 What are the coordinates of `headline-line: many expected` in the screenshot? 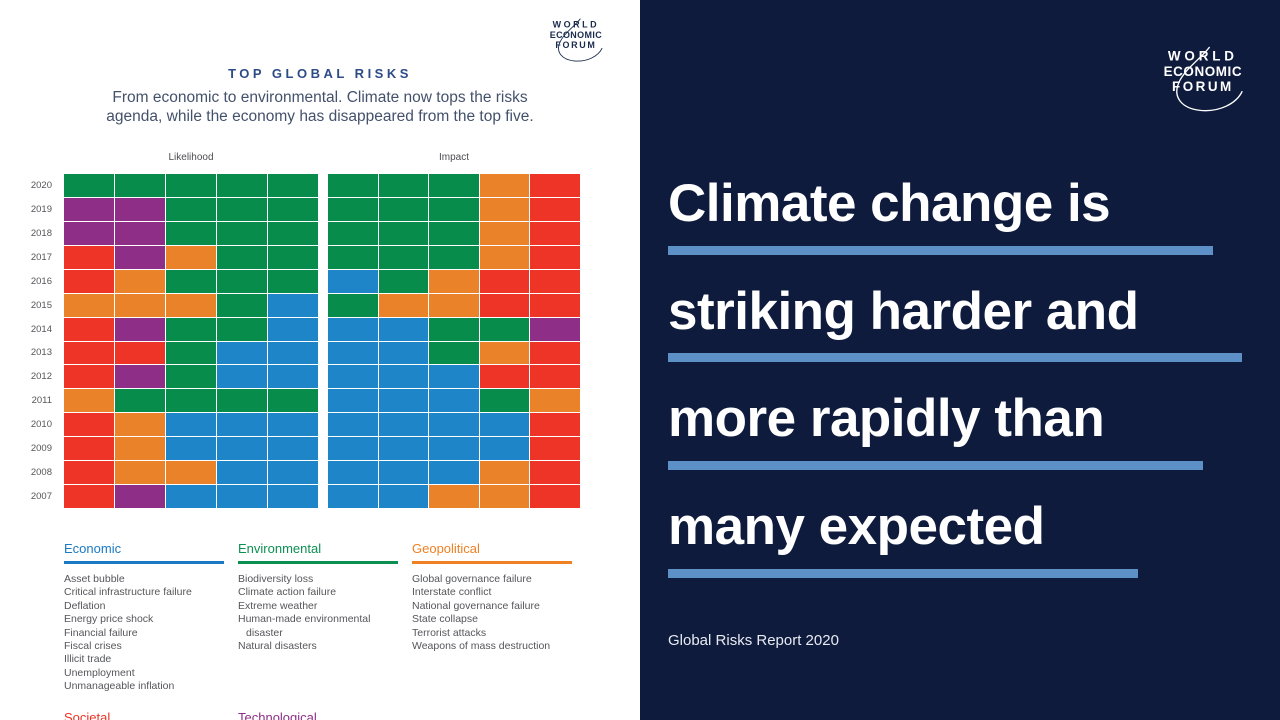 It's located at (955, 538).